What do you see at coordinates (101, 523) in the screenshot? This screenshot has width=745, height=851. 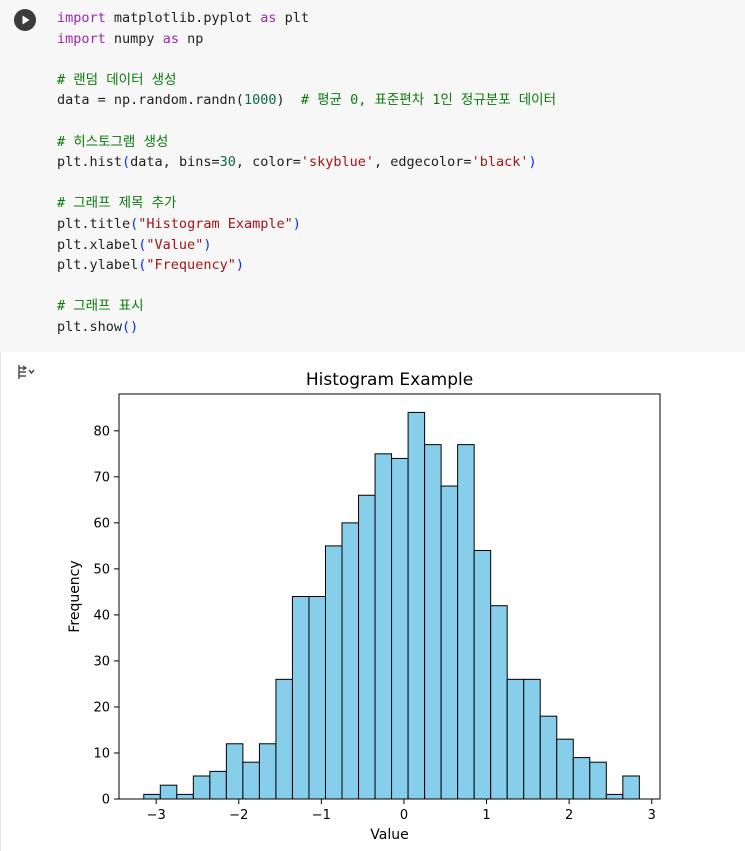 I see `y-tick-label: 60` at bounding box center [101, 523].